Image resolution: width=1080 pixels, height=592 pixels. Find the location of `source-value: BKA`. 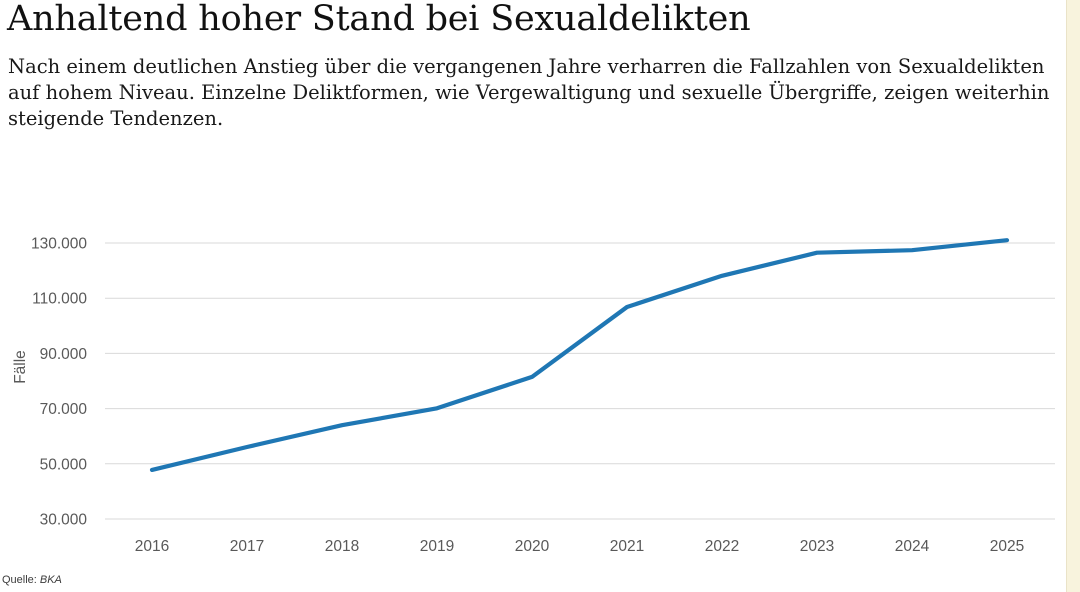

source-value: BKA is located at coordinates (50, 580).